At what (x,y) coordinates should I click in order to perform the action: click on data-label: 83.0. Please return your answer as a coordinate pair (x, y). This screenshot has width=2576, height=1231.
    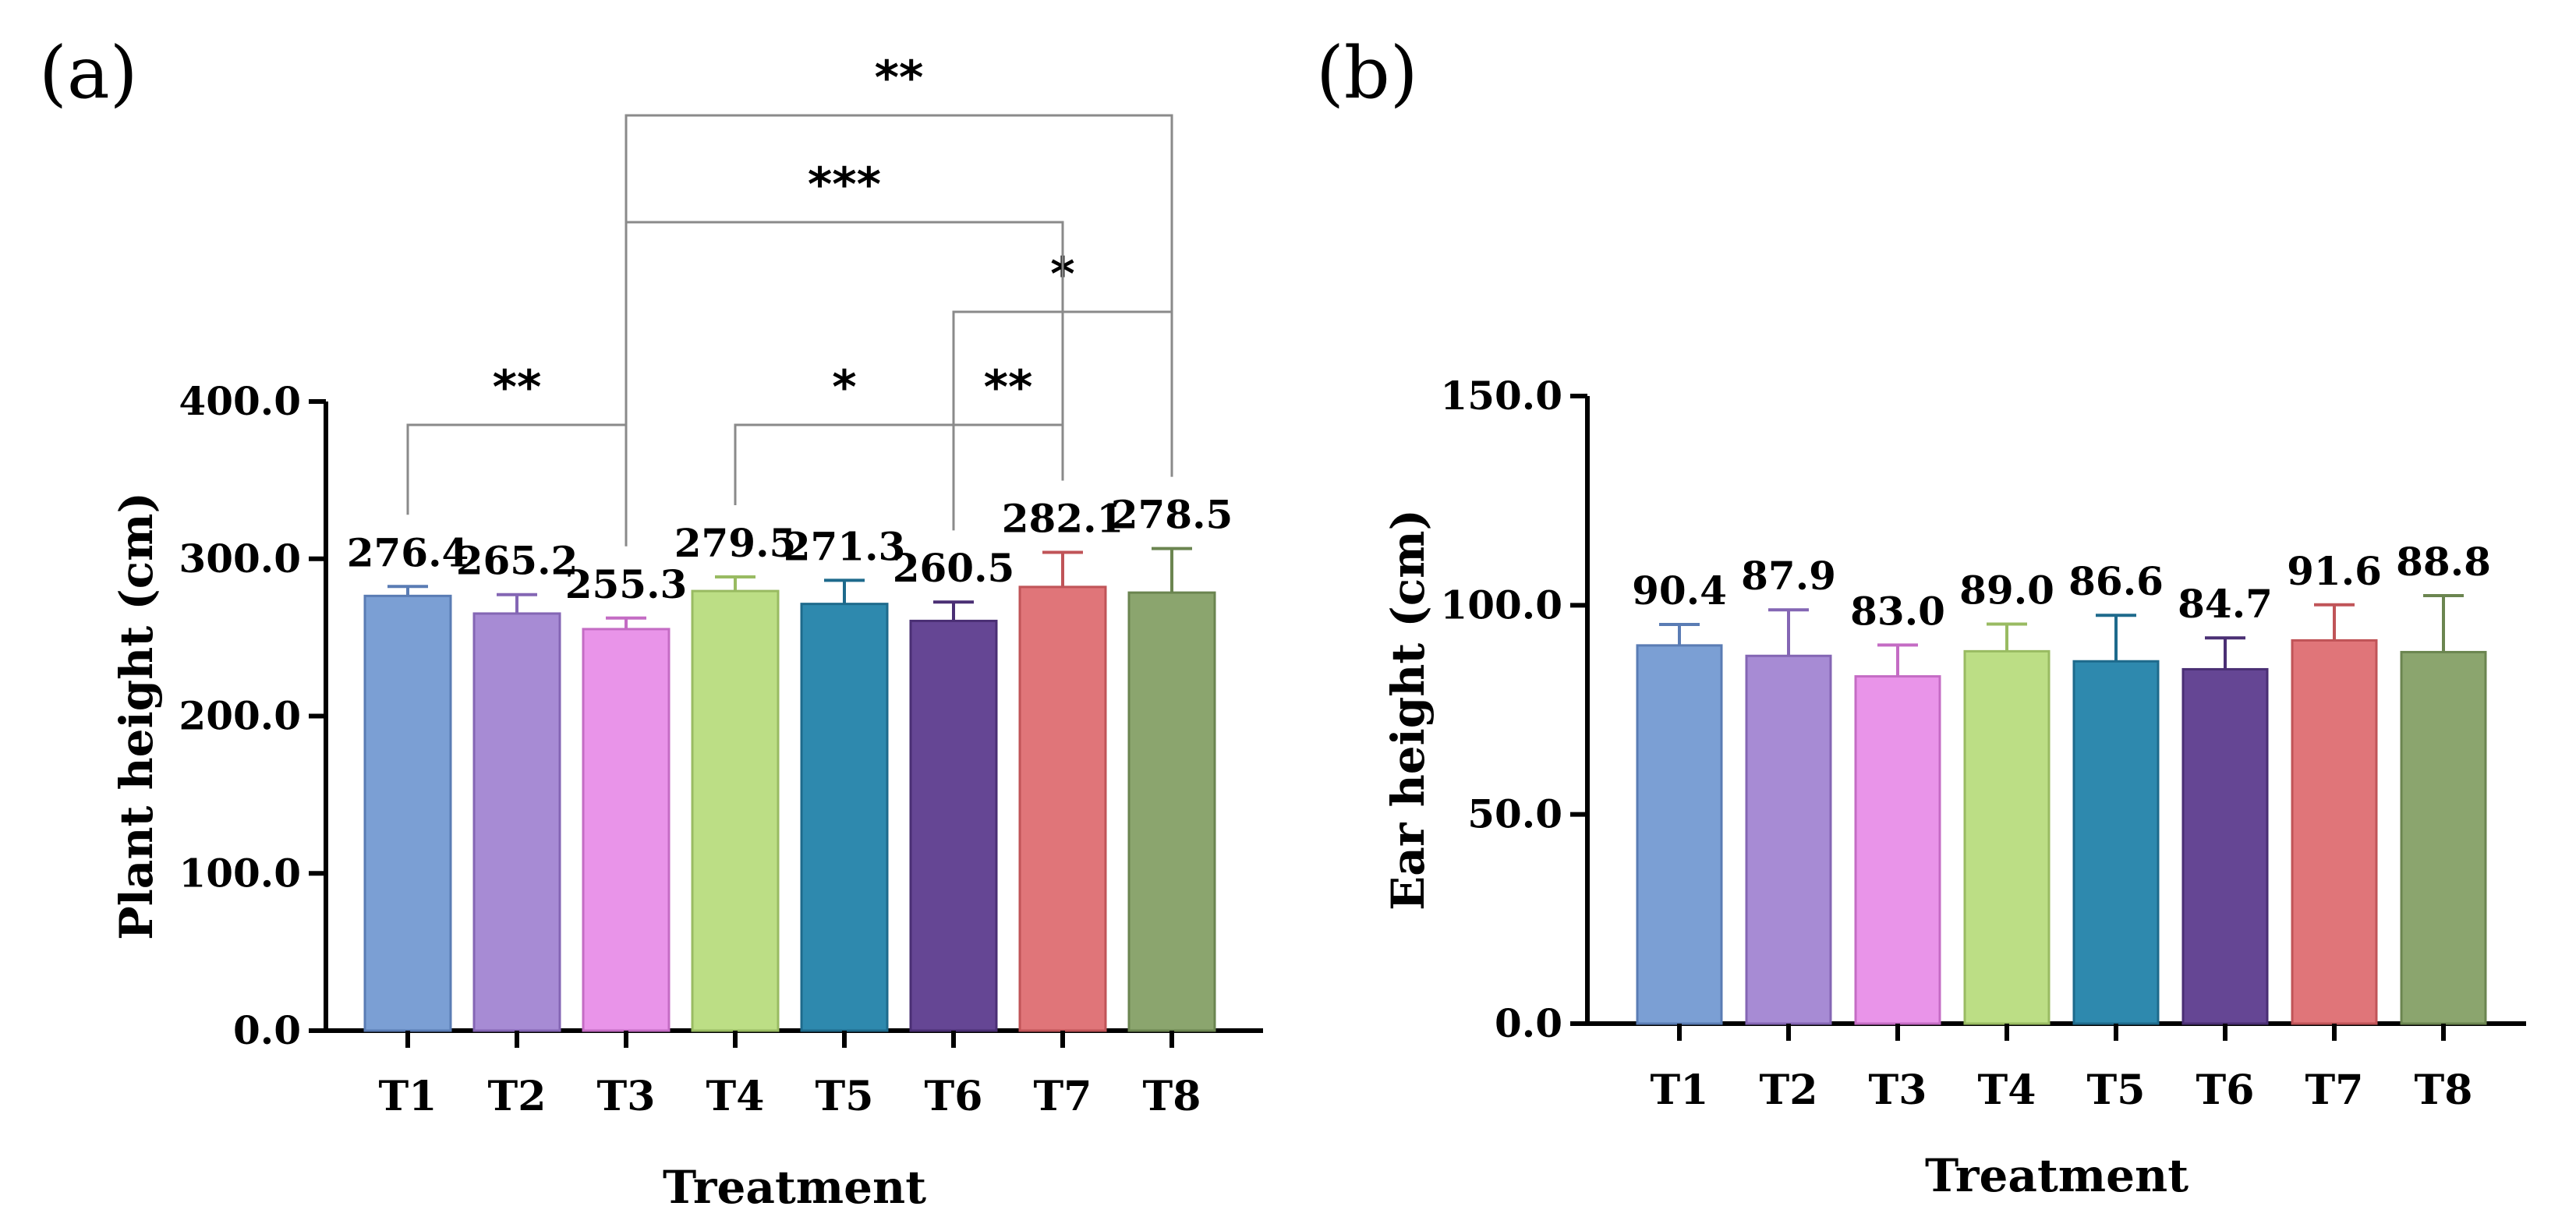
    Looking at the image, I should click on (1897, 611).